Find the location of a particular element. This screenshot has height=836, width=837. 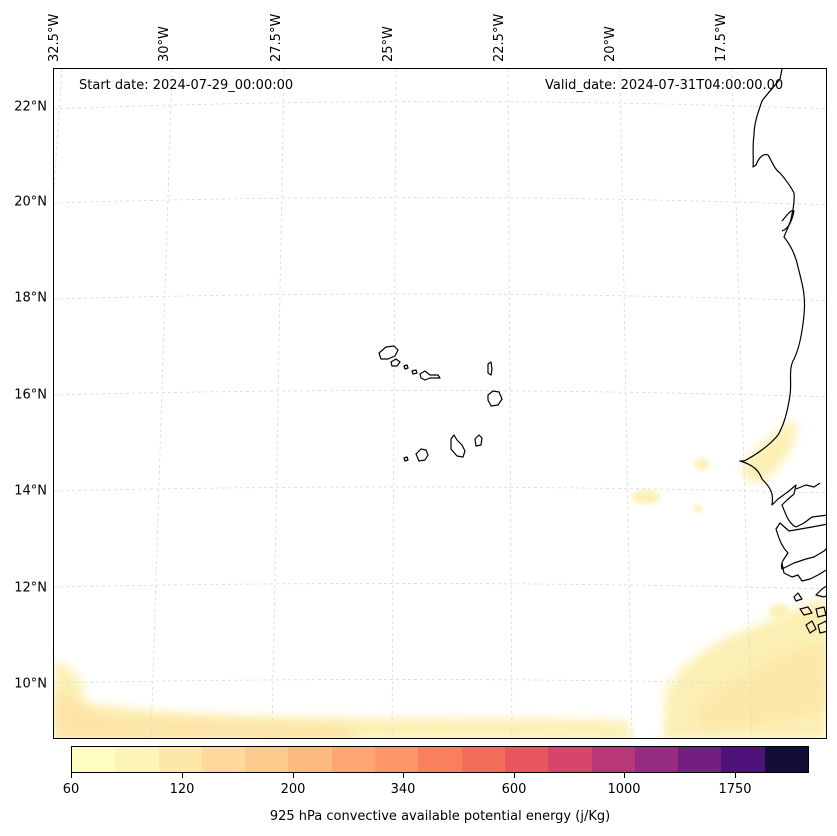

colorbar-label-60: 60 is located at coordinates (71, 789).